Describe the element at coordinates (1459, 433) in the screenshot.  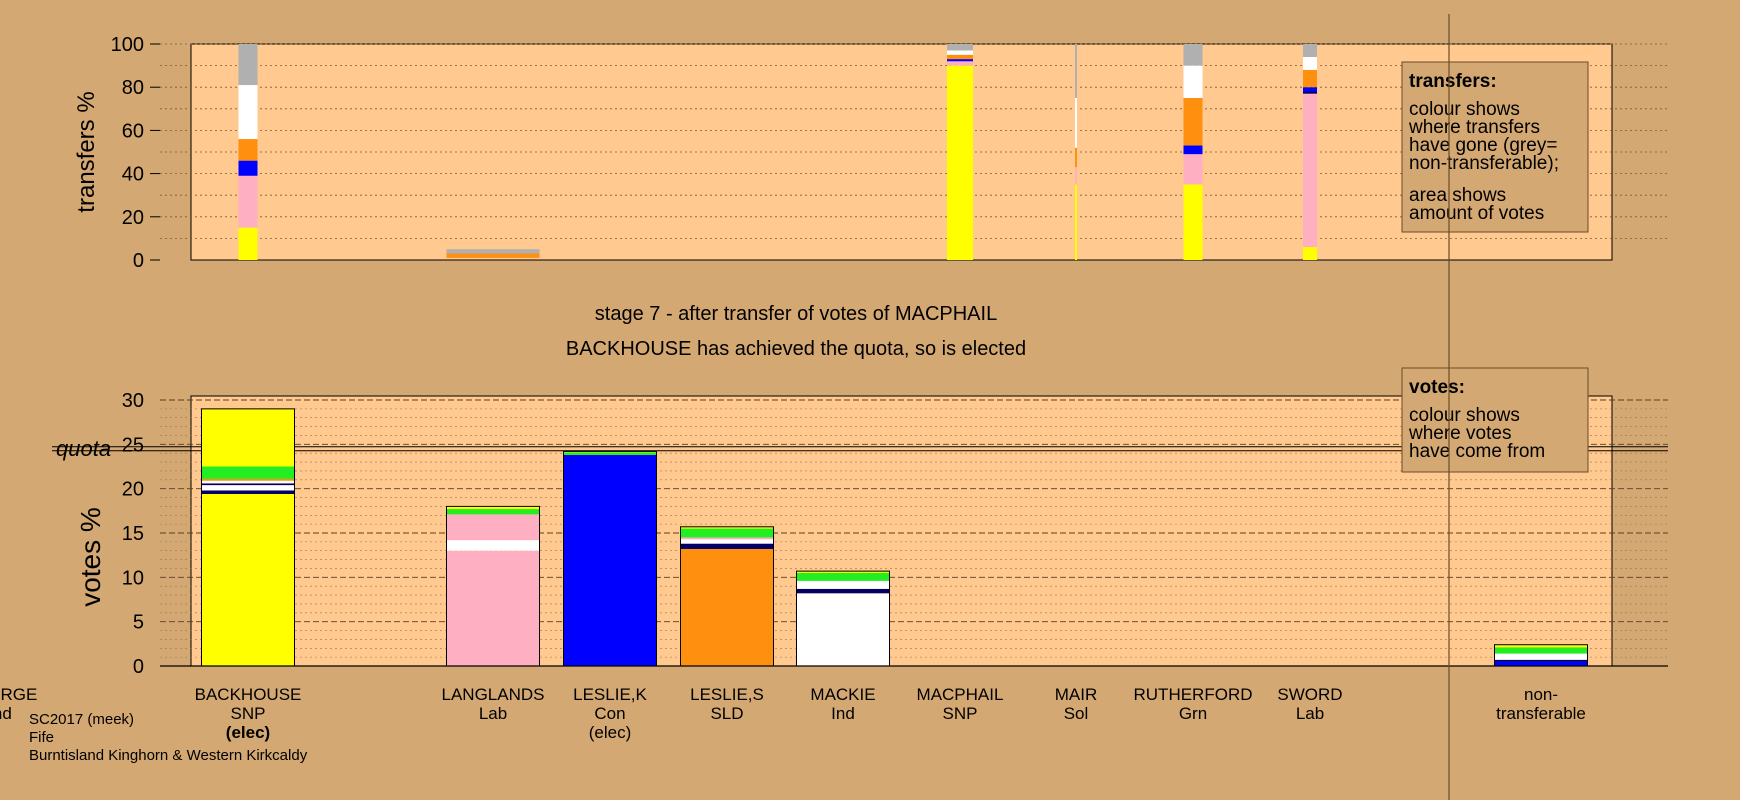
I see `votes-legend-line: where votes` at that location.